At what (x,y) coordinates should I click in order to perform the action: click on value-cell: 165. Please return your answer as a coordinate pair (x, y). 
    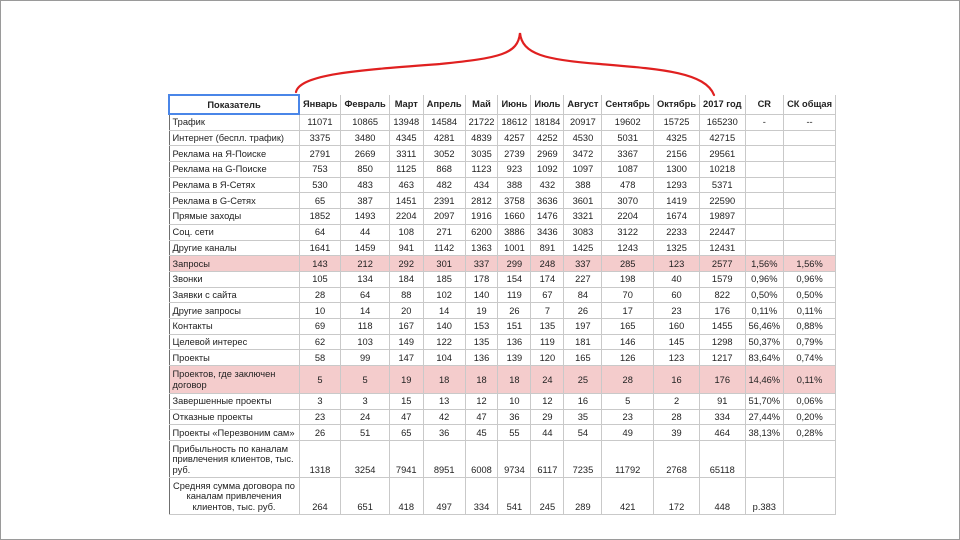
    Looking at the image, I should click on (583, 357).